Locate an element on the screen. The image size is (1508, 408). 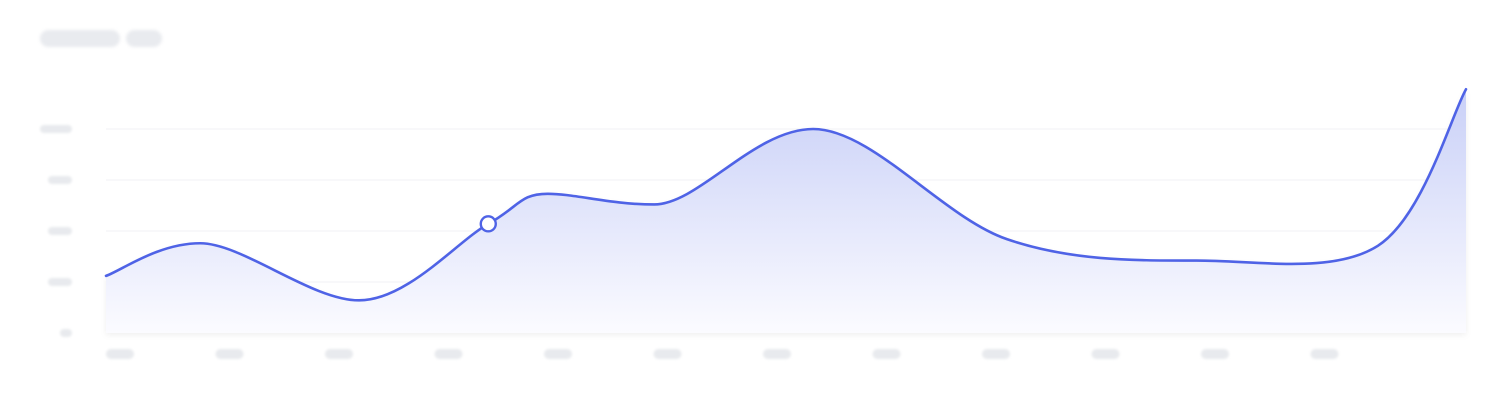
y-axis-labels is located at coordinates (56, 231).